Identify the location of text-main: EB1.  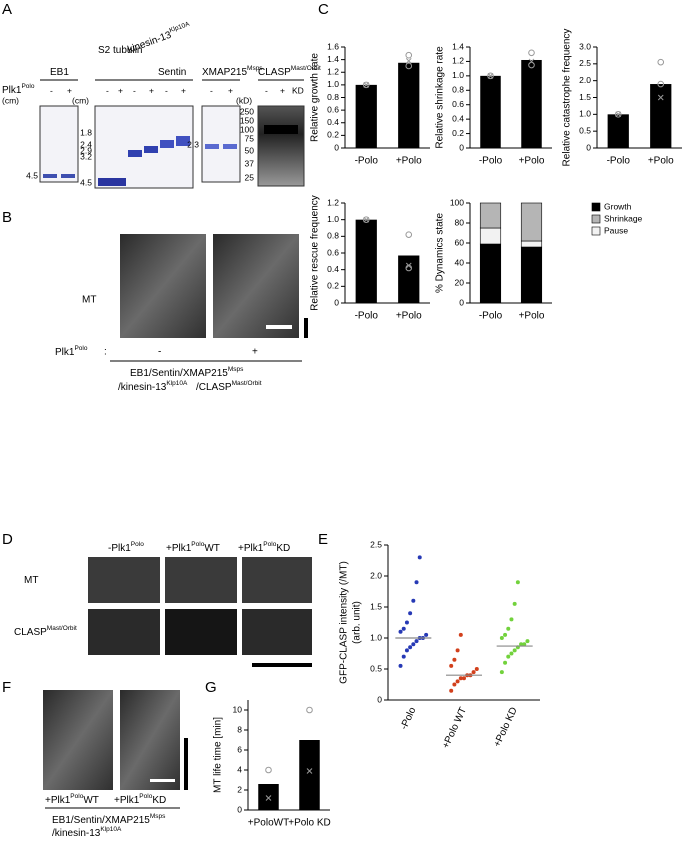
(59, 72).